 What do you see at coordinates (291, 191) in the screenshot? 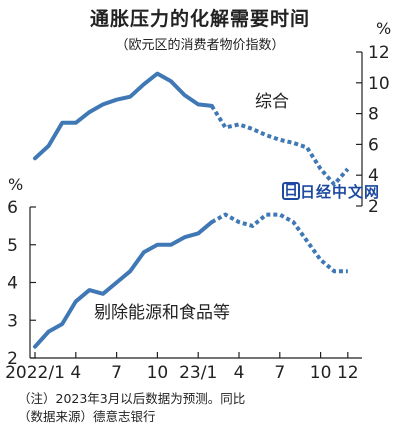
I see `watermark-logo-icon: 日` at bounding box center [291, 191].